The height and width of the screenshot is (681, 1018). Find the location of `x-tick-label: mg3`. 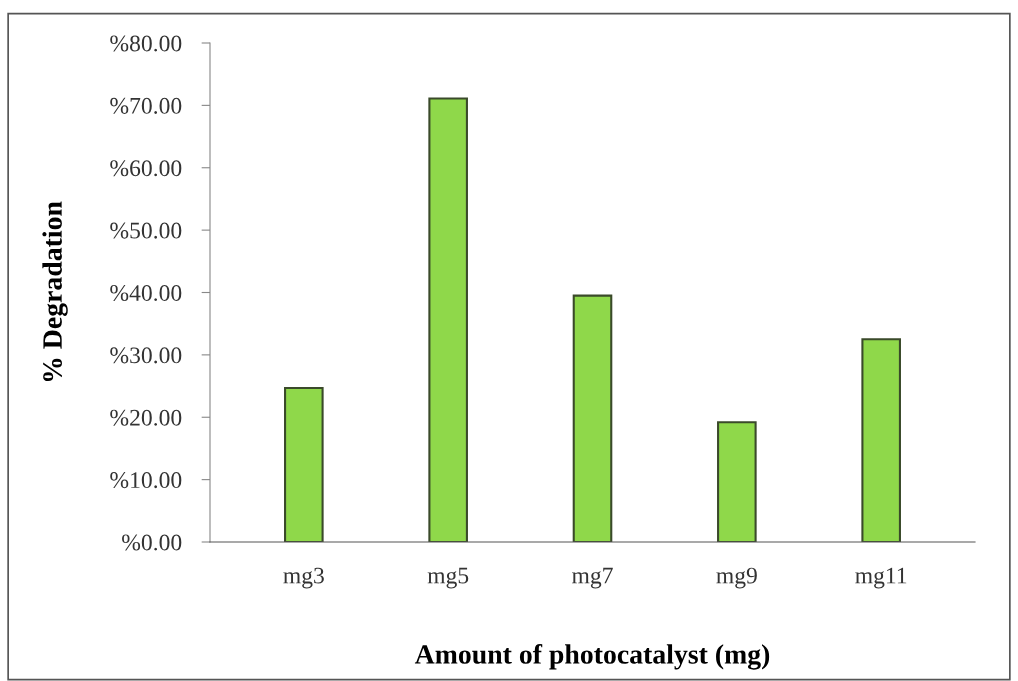

x-tick-label: mg3 is located at coordinates (303, 578).